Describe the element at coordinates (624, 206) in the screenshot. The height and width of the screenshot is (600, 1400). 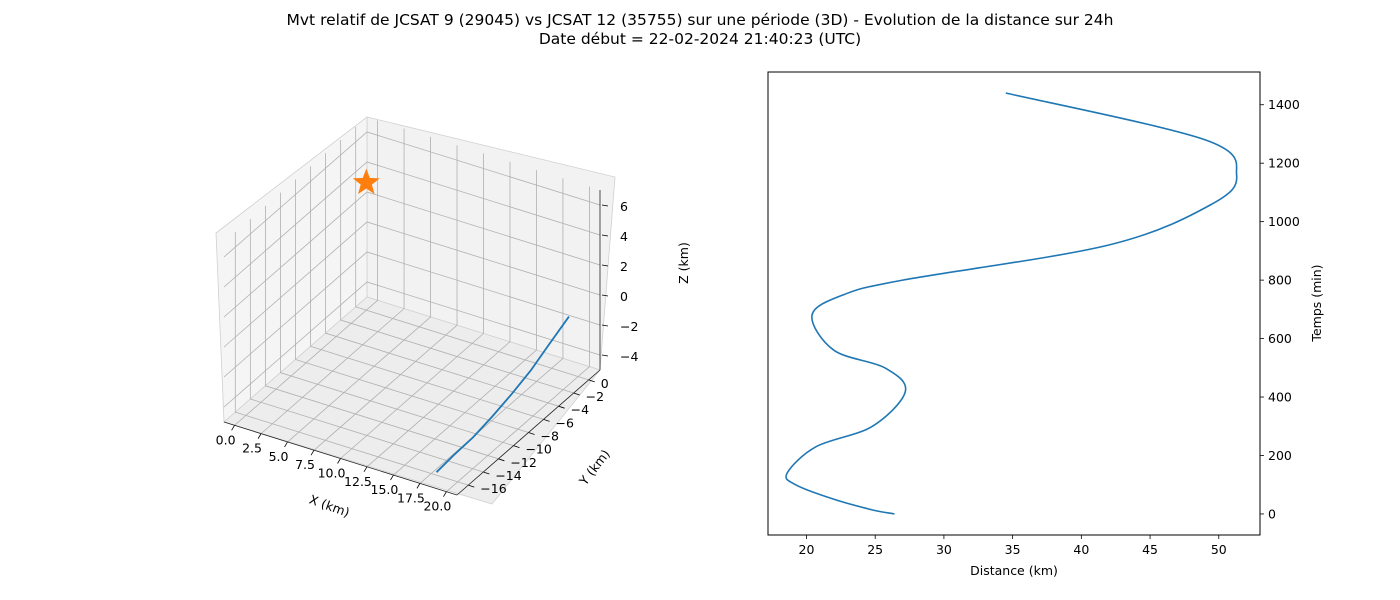
I see `z-tick-label-3d: 6` at that location.